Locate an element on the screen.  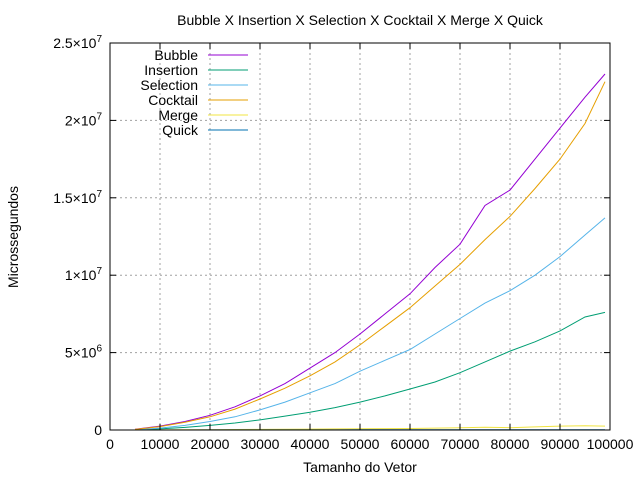
x-tick-label: 30000 is located at coordinates (260, 444).